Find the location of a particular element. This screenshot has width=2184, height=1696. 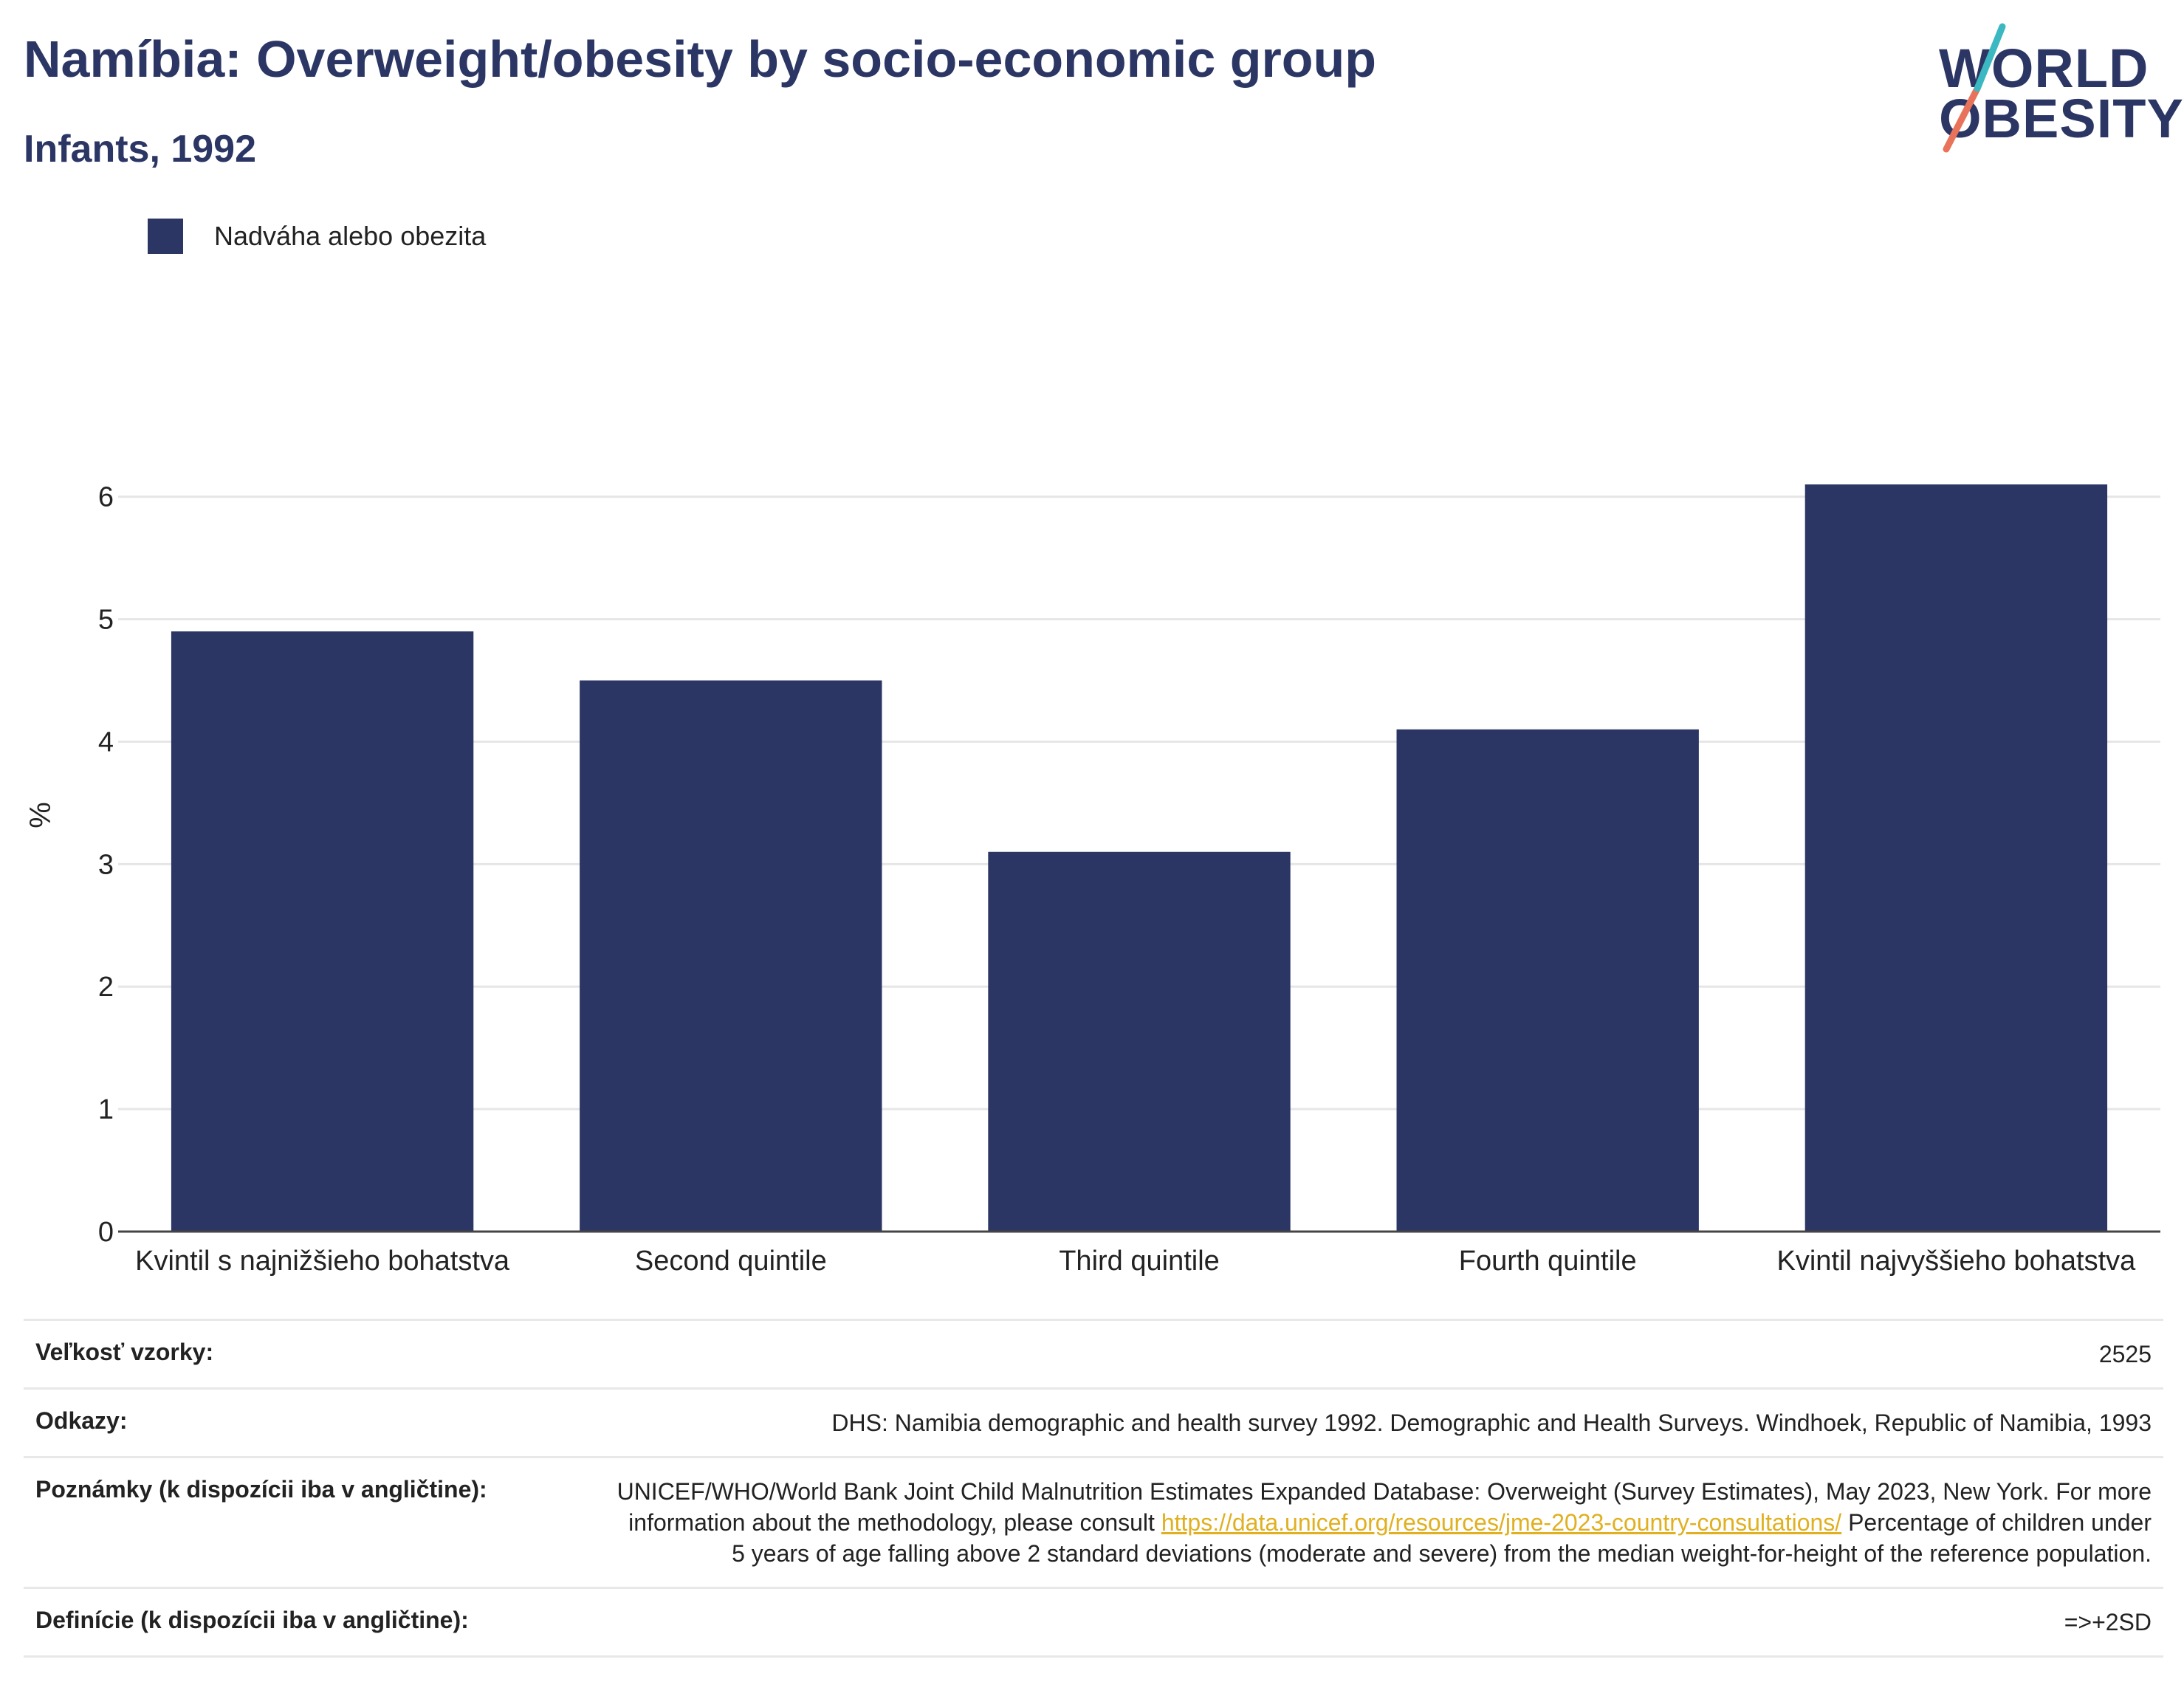

chart-legend: Nadváha alebo obezita is located at coordinates (317, 237).